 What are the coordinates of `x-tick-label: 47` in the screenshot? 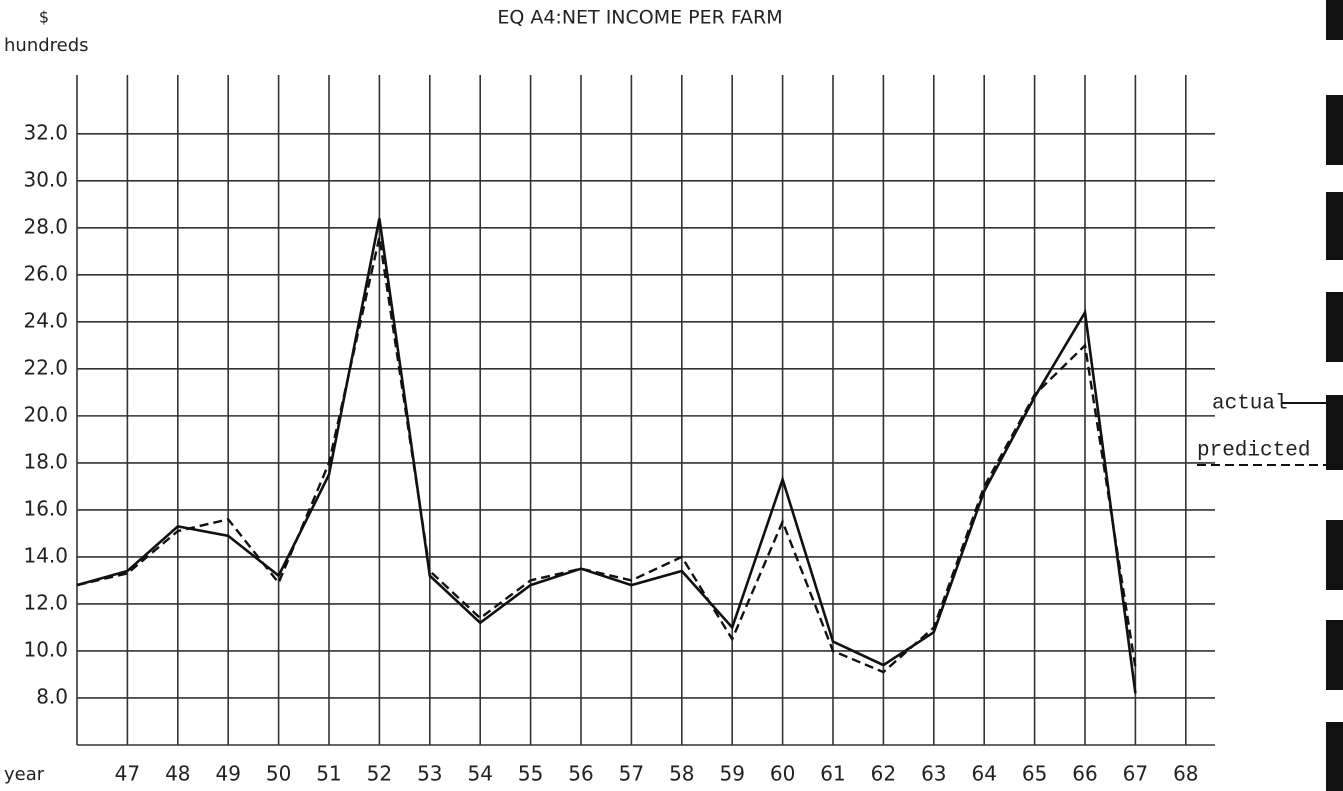 It's located at (127, 774).